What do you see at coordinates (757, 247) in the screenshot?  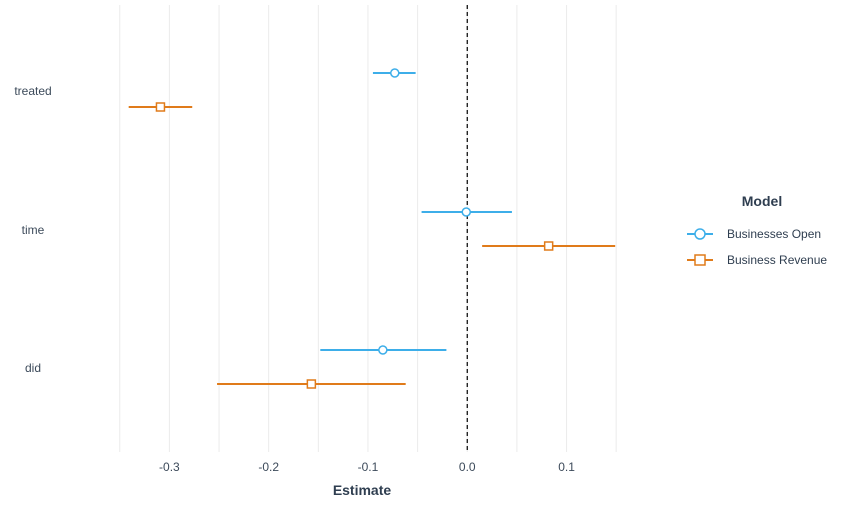 I see `legend-items: Businesses Open Business Revenue` at bounding box center [757, 247].